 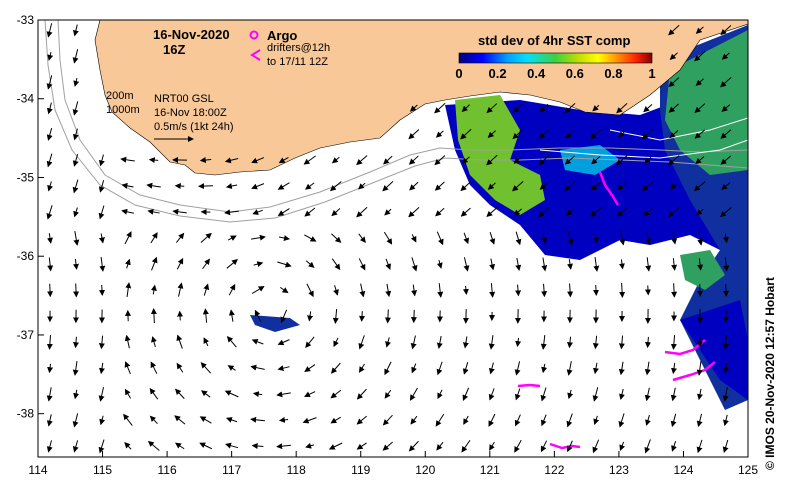 I want to click on sst-patch-green-west, so click(x=500, y=155).